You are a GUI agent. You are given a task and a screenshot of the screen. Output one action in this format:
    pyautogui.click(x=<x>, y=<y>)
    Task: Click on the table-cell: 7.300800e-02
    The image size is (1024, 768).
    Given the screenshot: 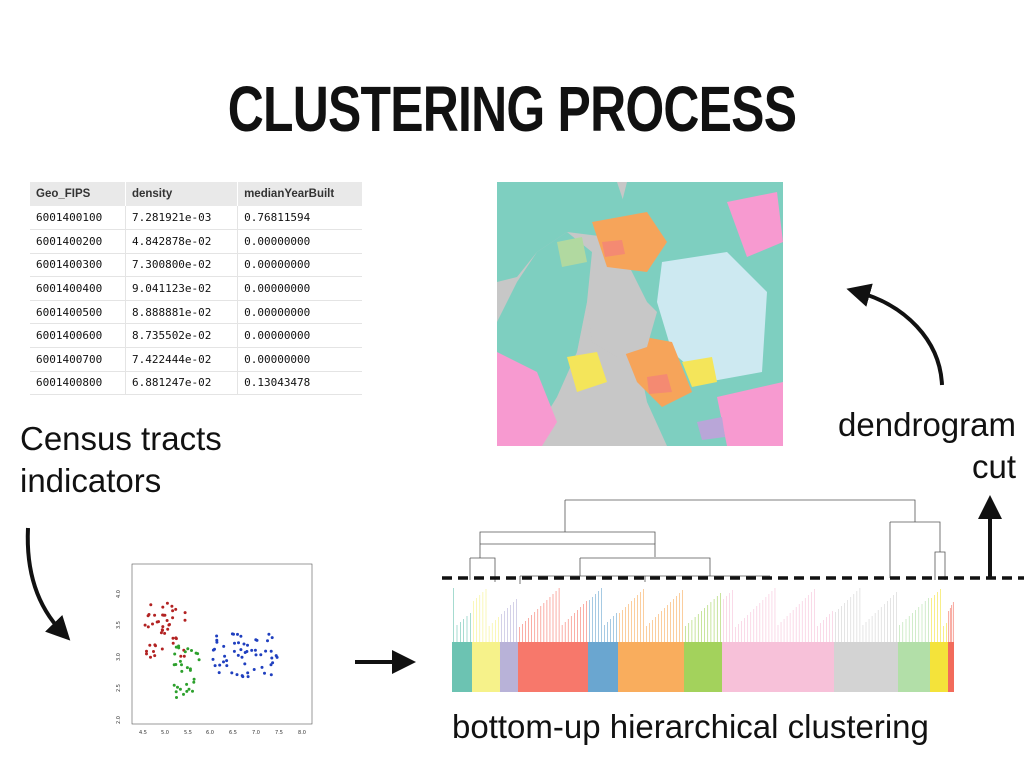 What is the action you would take?
    pyautogui.click(x=182, y=265)
    